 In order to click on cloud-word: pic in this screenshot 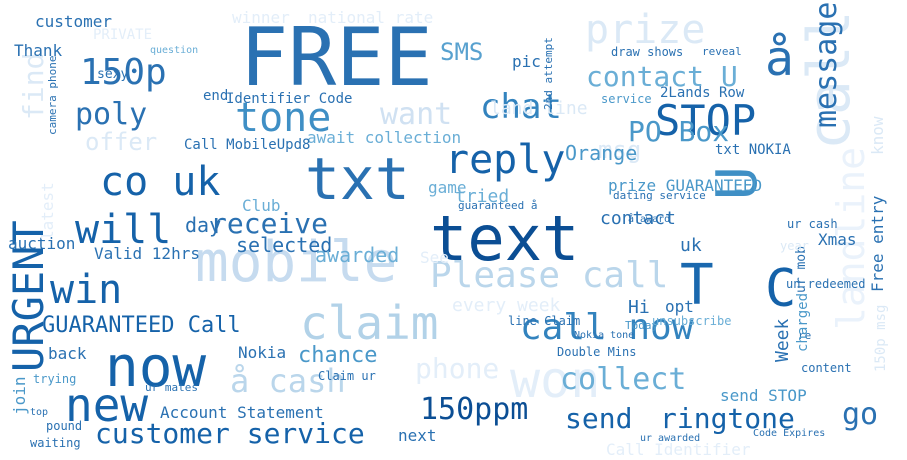, I will do `click(526, 61)`.